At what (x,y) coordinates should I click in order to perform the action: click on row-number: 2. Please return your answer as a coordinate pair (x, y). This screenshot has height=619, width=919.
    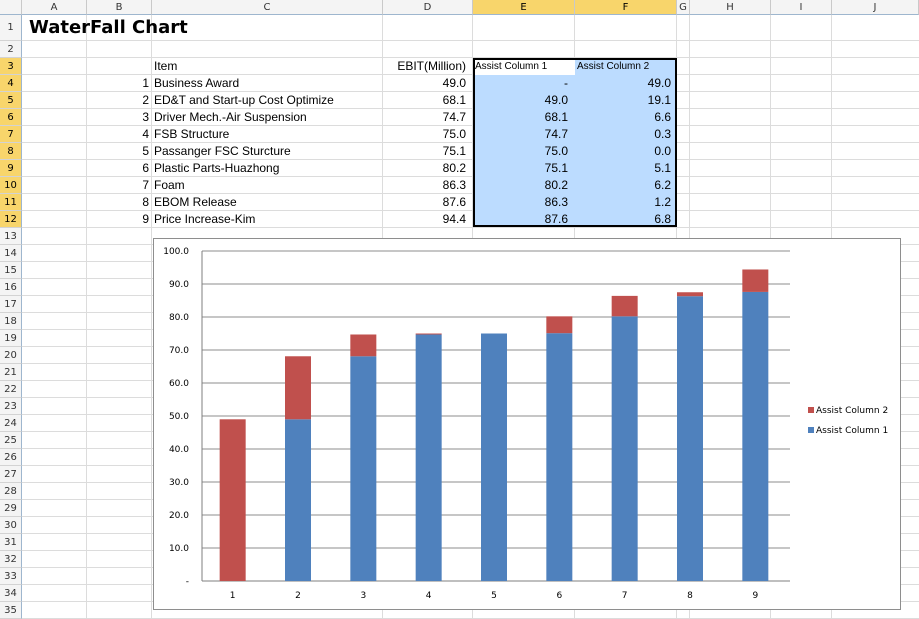
    Looking at the image, I should click on (145, 100).